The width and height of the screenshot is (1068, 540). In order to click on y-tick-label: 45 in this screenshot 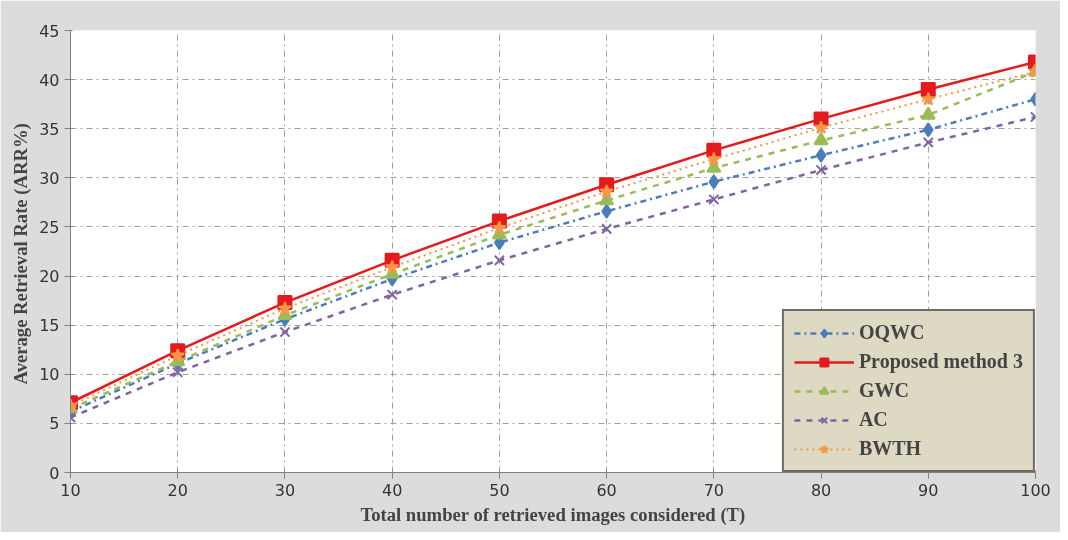, I will do `click(49, 31)`.